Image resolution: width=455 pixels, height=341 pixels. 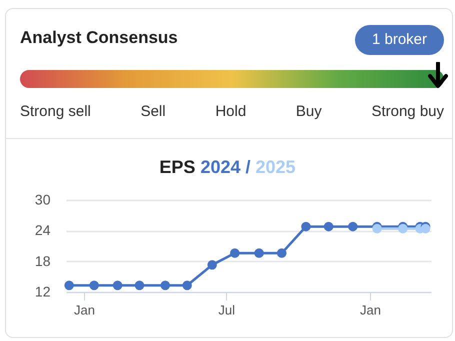 I want to click on y-tick-label: 30, so click(x=42, y=200).